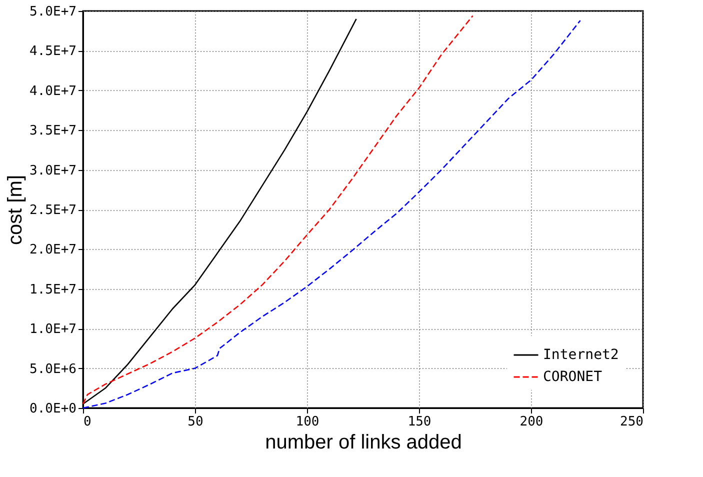 The image size is (703, 477). I want to click on x-tick-label: 50, so click(196, 422).